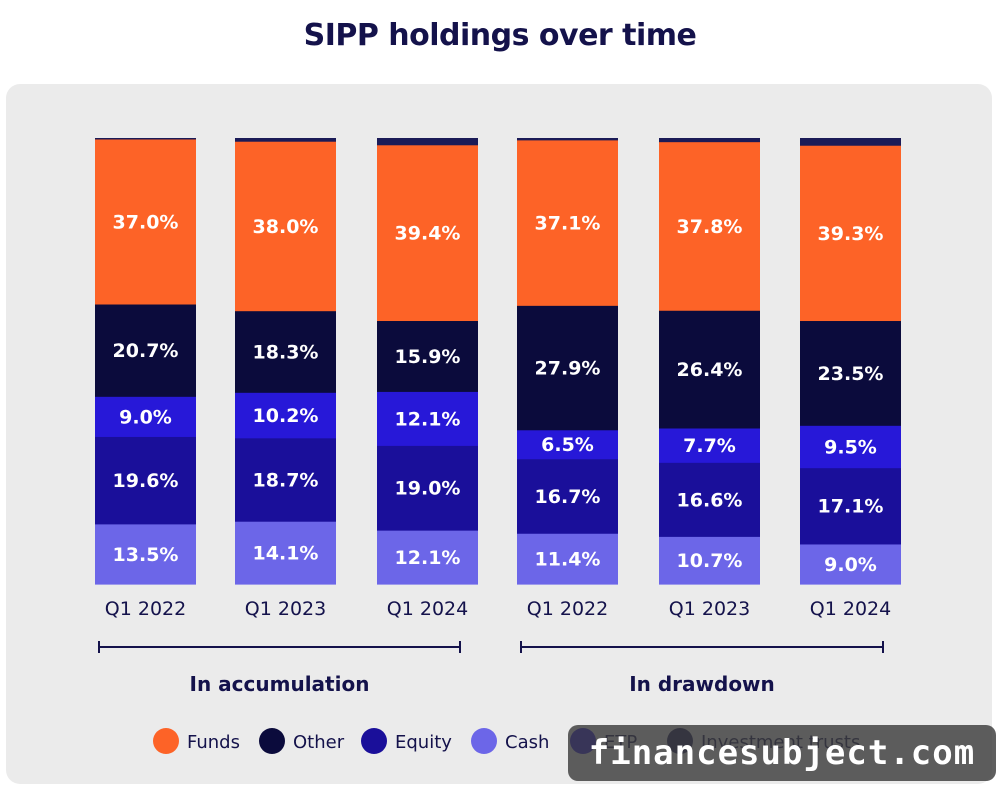 The width and height of the screenshot is (1000, 791). I want to click on data-label: 10.2%, so click(286, 416).